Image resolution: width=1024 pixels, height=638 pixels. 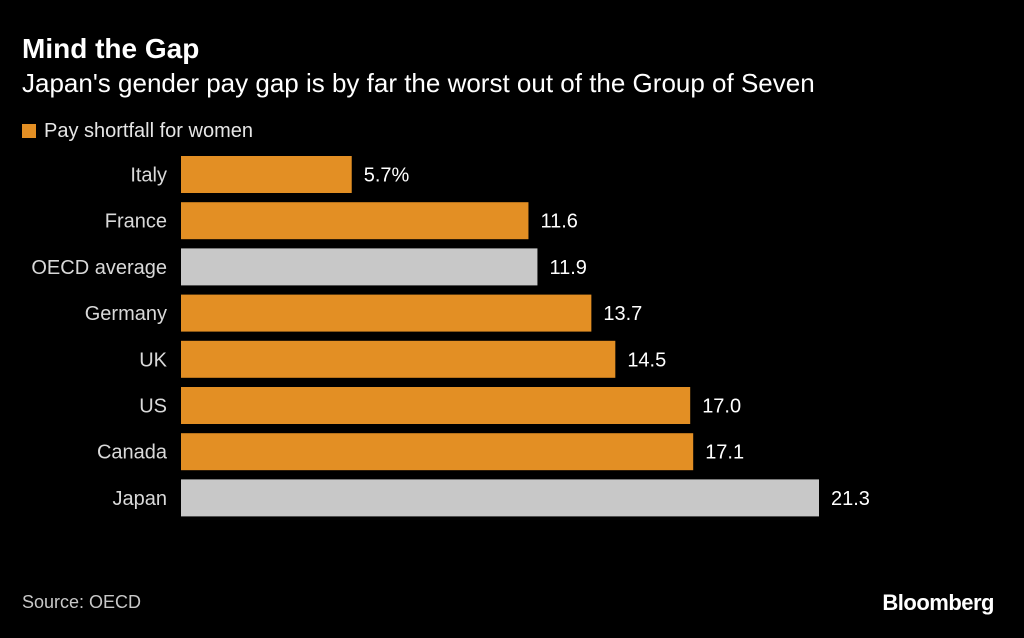 I want to click on bar-italy, so click(x=266, y=174).